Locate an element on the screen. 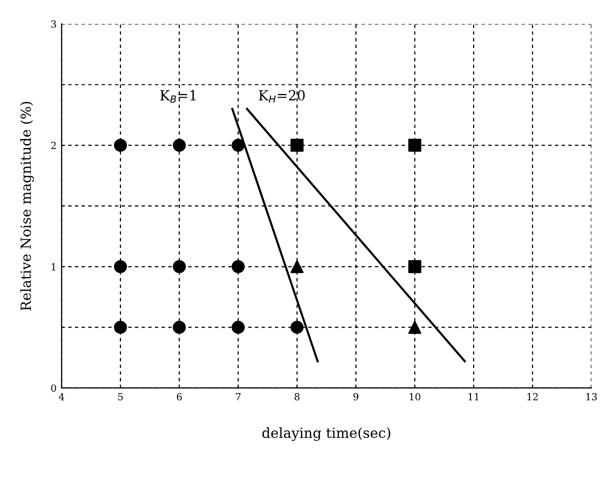 This screenshot has width=616, height=479. x-axis-title: delaying time(sec) is located at coordinates (326, 434).